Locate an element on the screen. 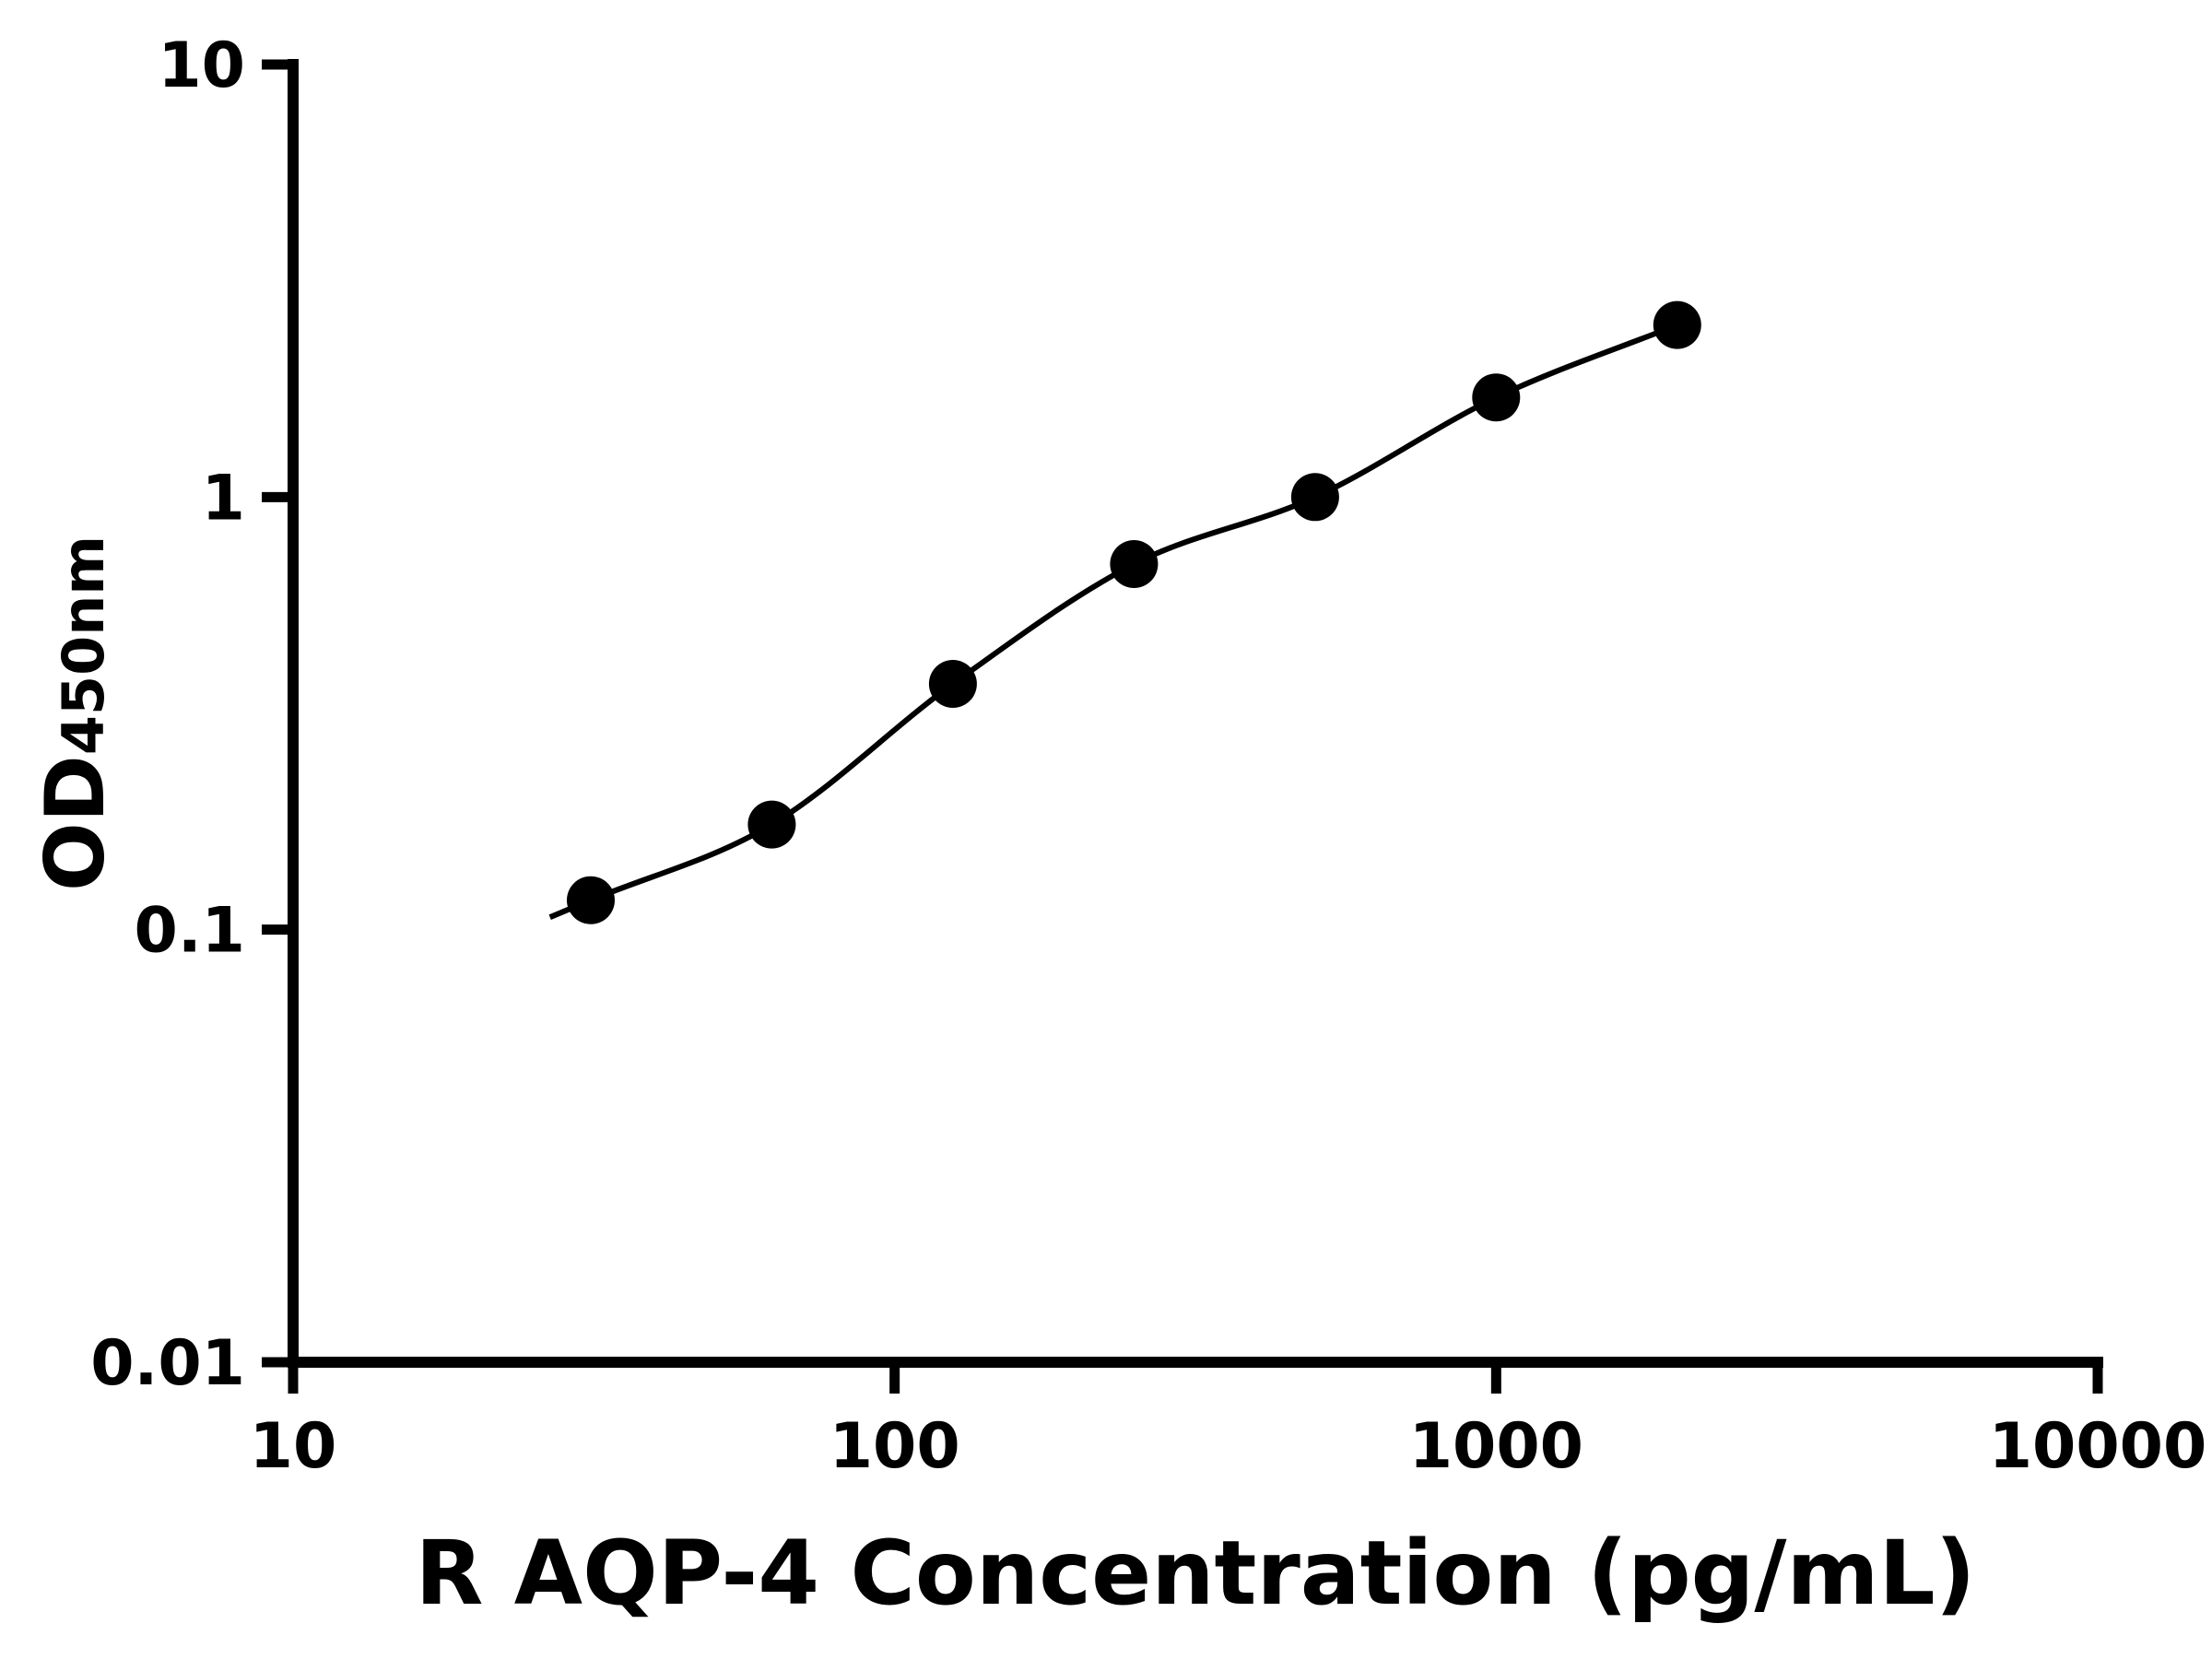  x-tick-label: 10 is located at coordinates (293, 1446).